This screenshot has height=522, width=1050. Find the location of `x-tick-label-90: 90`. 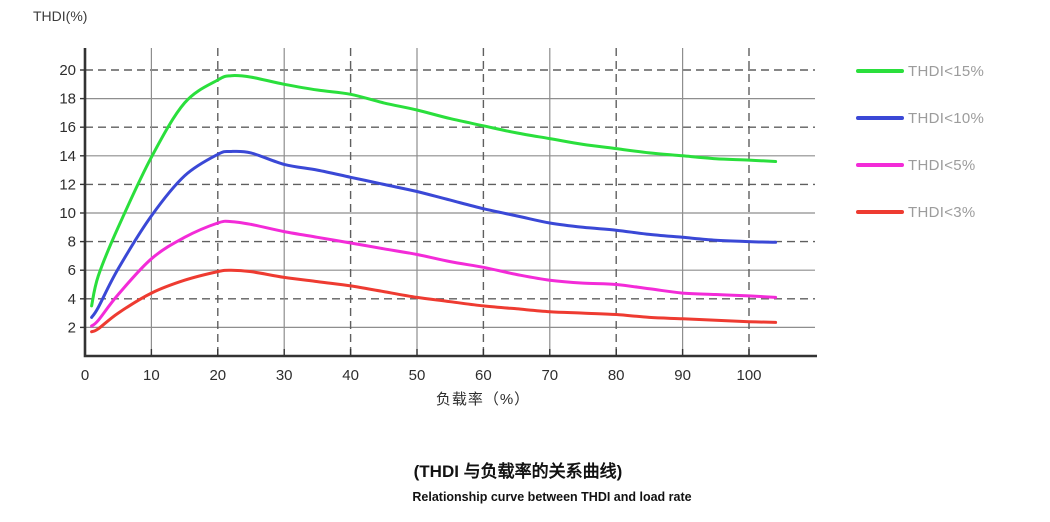

x-tick-label-90: 90 is located at coordinates (682, 375).